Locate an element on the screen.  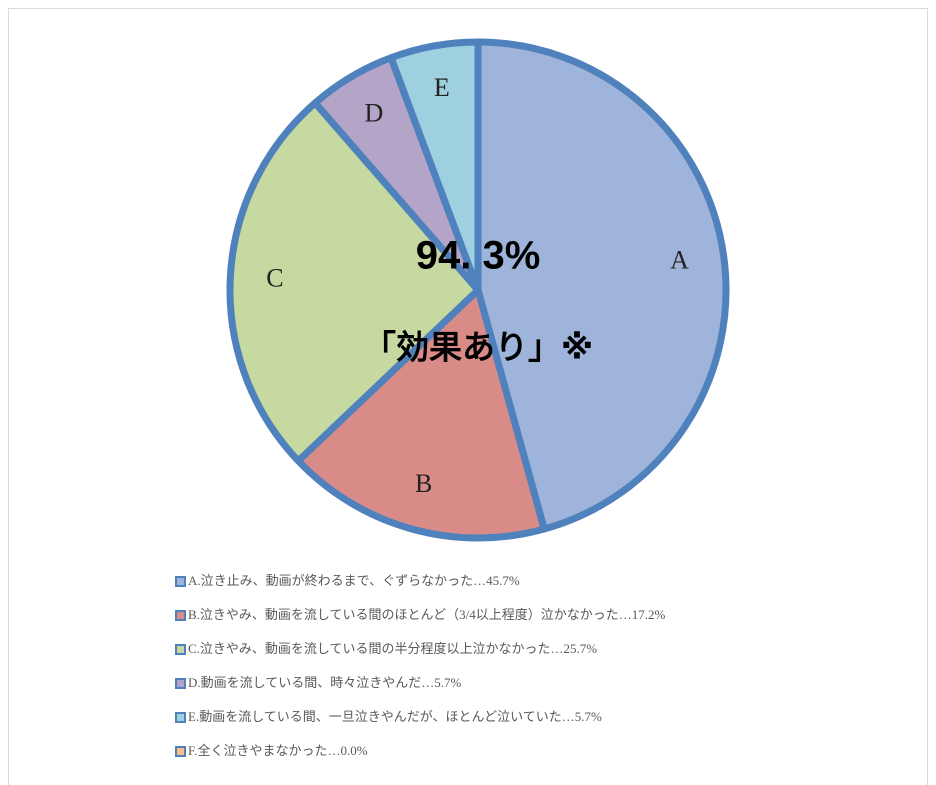
slice-label: D is located at coordinates (374, 112).